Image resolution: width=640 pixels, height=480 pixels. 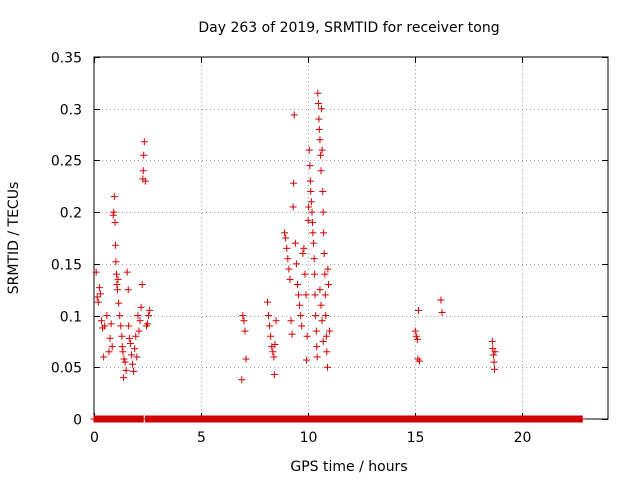 I want to click on x-tick-label: 10, so click(x=309, y=438).